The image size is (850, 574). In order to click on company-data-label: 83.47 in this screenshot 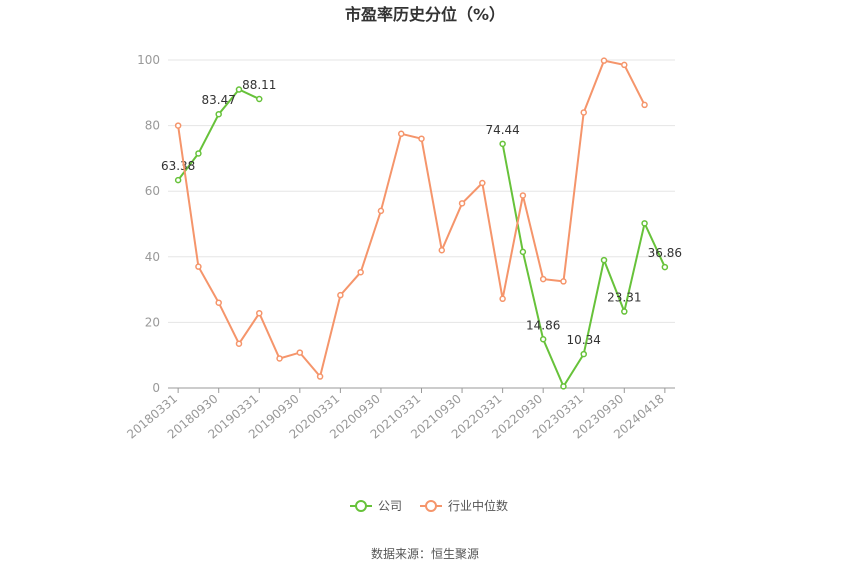, I will do `click(219, 100)`.